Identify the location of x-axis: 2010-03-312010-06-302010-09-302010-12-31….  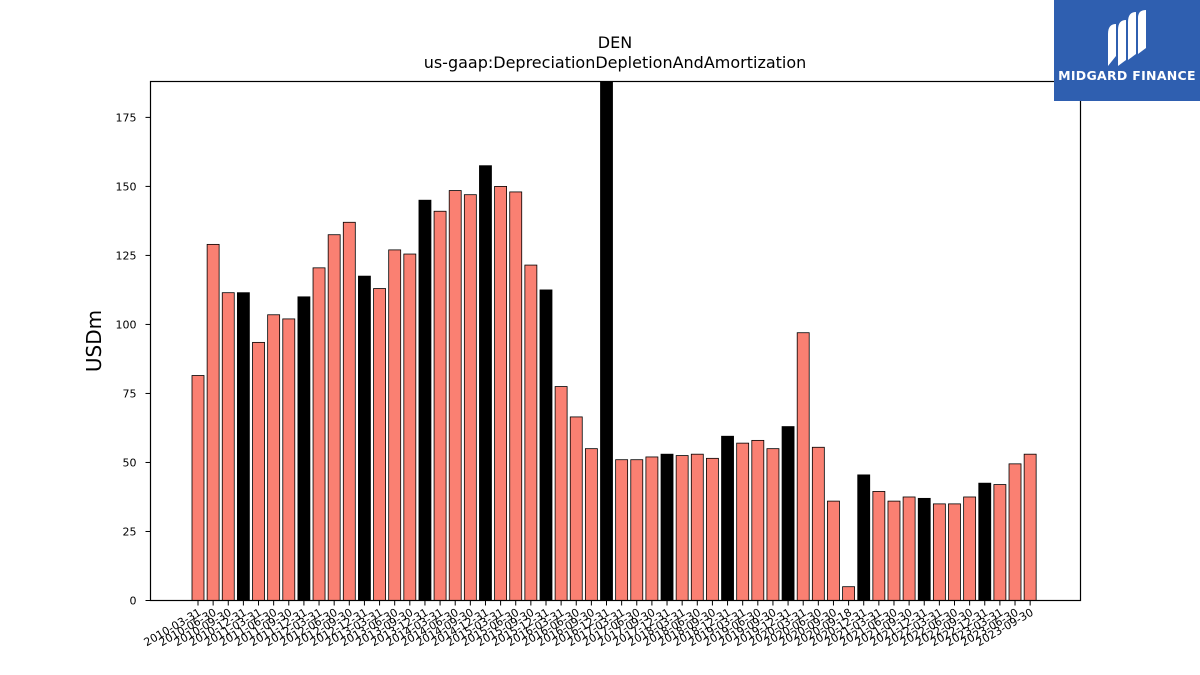
(589, 624).